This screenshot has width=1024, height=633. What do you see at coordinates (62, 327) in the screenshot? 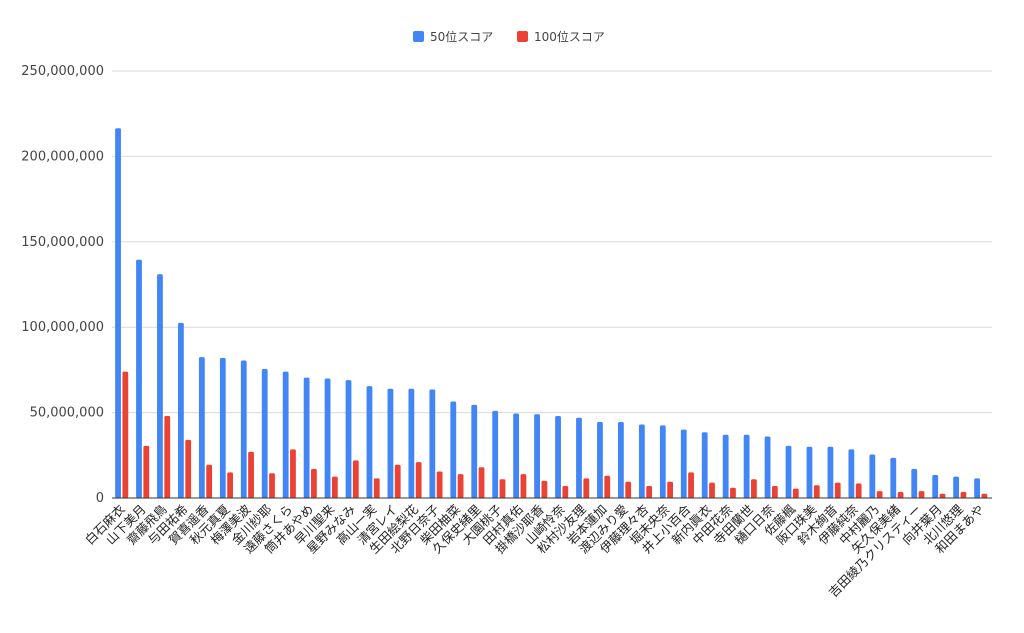
I see `y-tick-label: 100,000,000` at bounding box center [62, 327].